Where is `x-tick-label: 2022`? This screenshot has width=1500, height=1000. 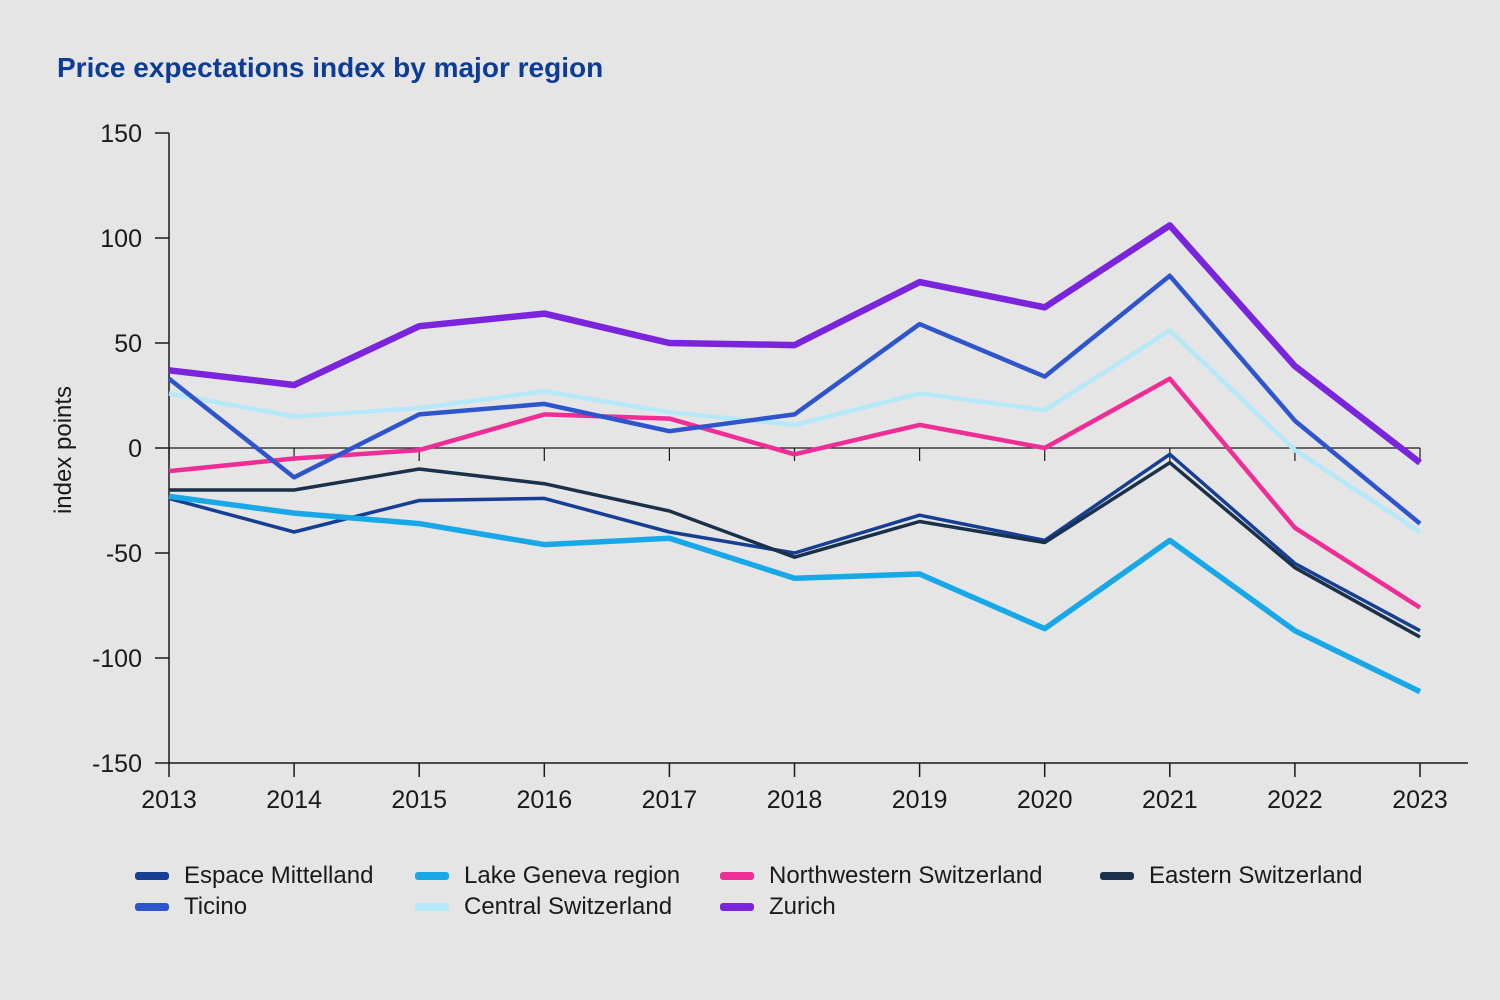 x-tick-label: 2022 is located at coordinates (1295, 800).